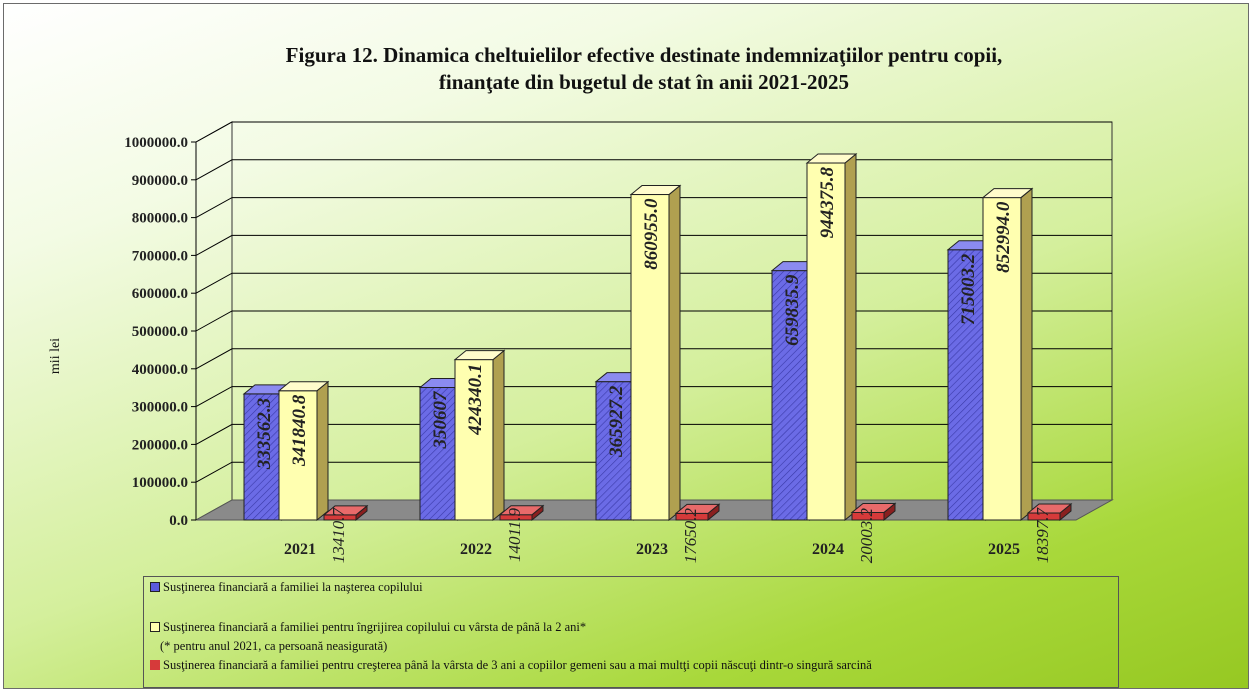 This screenshot has width=1252, height=691. I want to click on data-label-2025-series-1: 715003.2, so click(968, 289).